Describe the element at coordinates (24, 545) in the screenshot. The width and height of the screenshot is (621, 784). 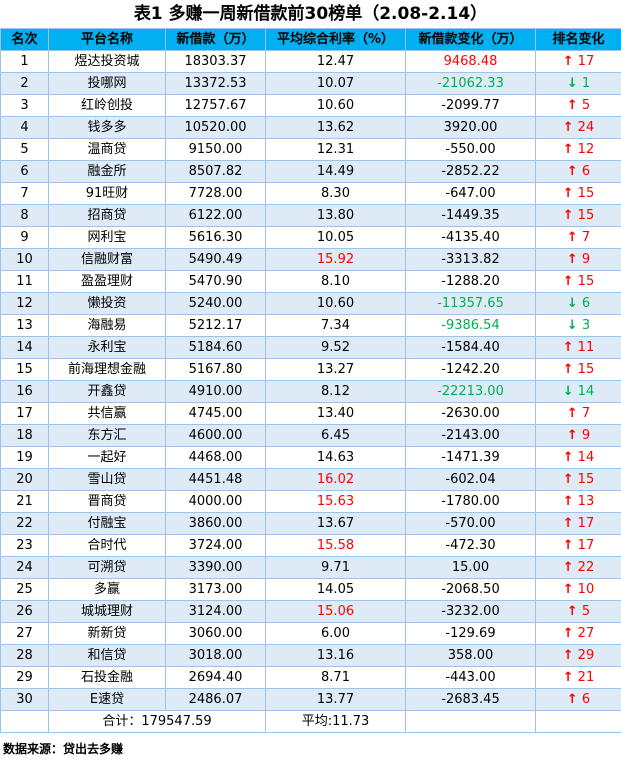
I see `rank-cell: 23` at that location.